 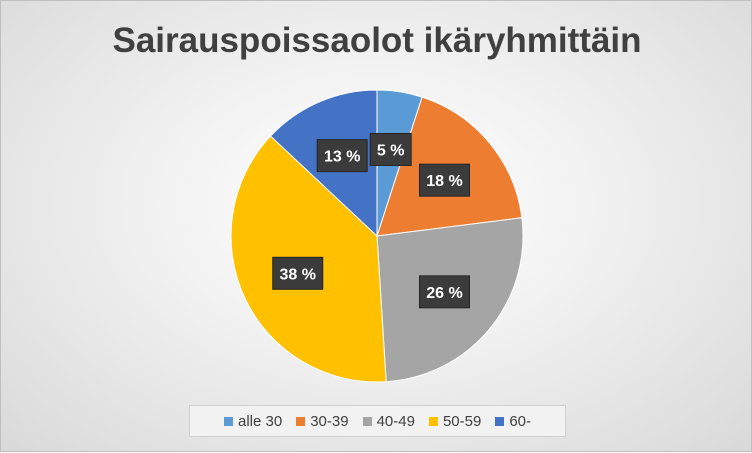 I want to click on legend-item-30-39: 30-39, so click(x=322, y=421).